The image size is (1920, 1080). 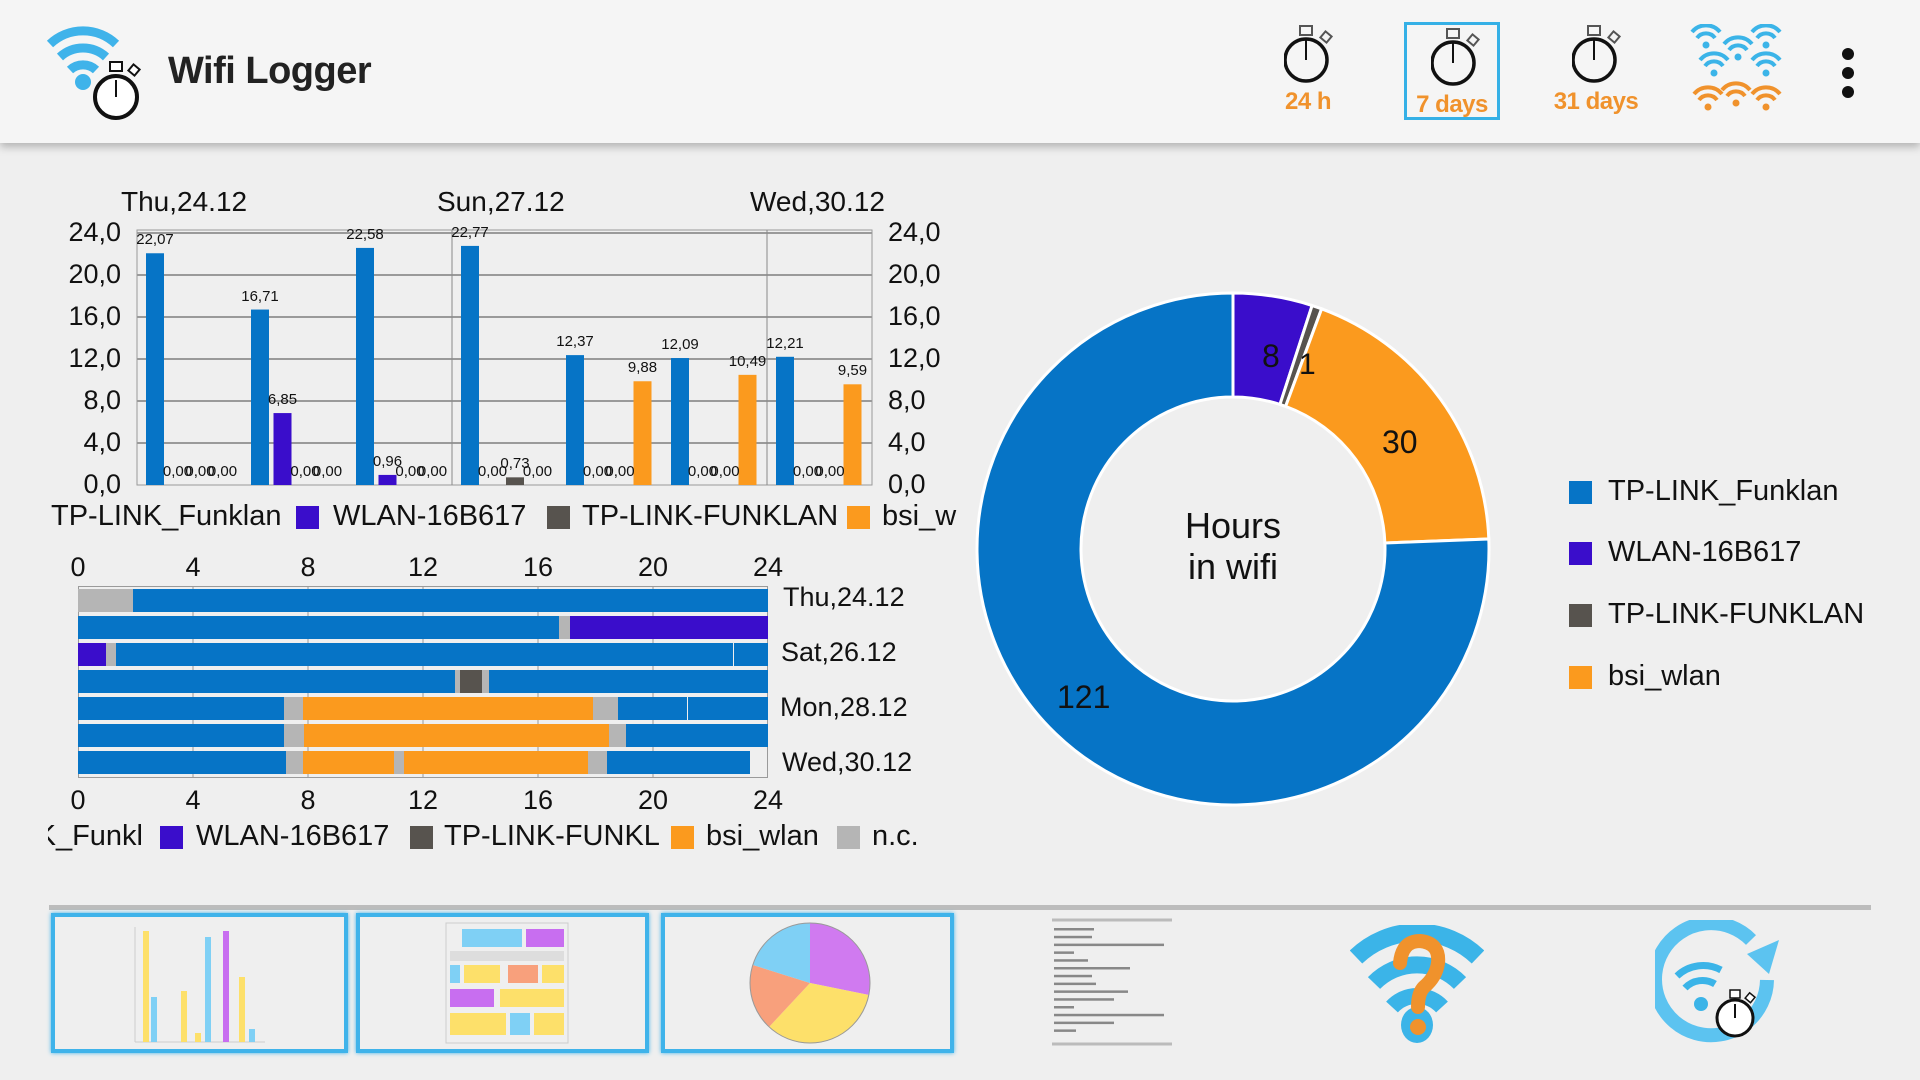 I want to click on timeline-thumbnail-icon, so click(x=507, y=983).